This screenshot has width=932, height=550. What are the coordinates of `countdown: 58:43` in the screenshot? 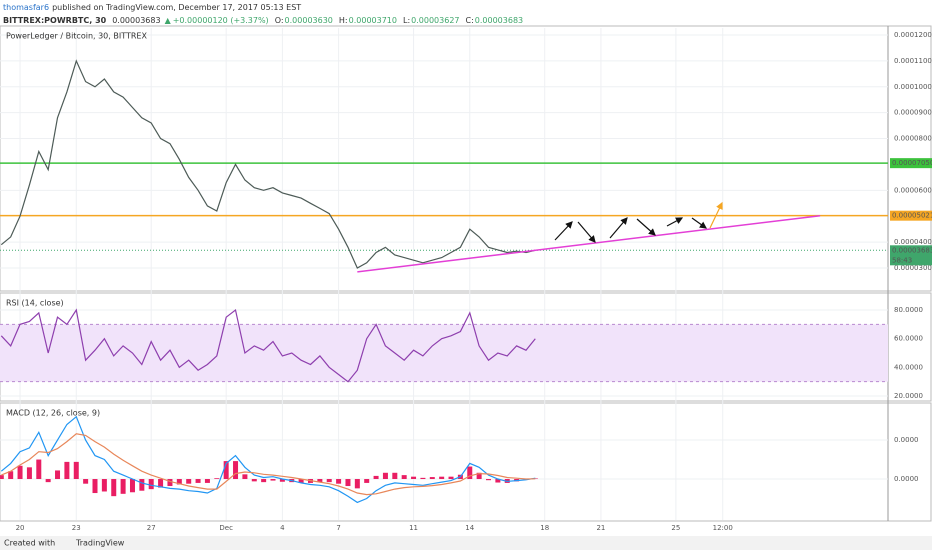 It's located at (902, 260).